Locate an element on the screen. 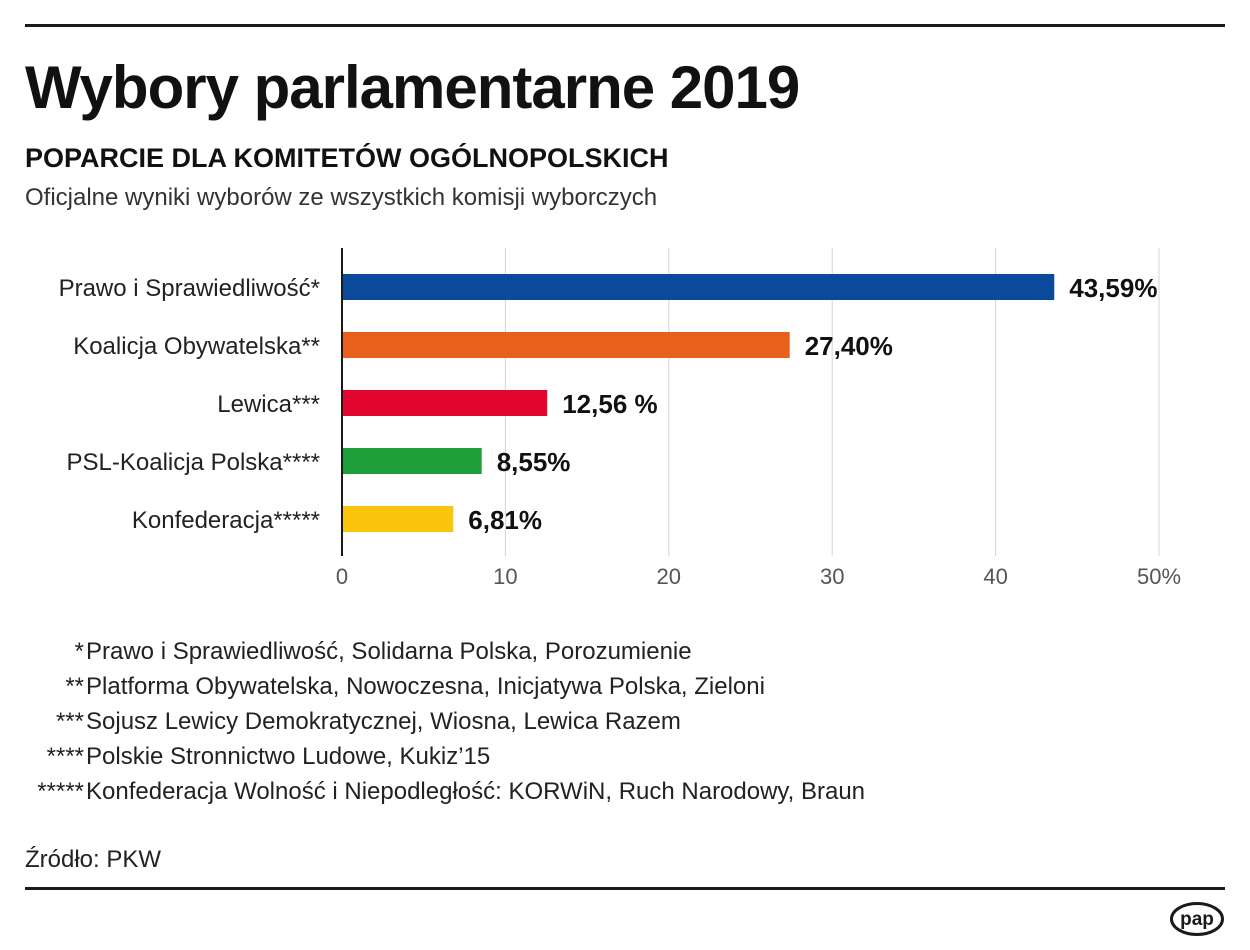  footnote-mark: ** is located at coordinates (74, 686).